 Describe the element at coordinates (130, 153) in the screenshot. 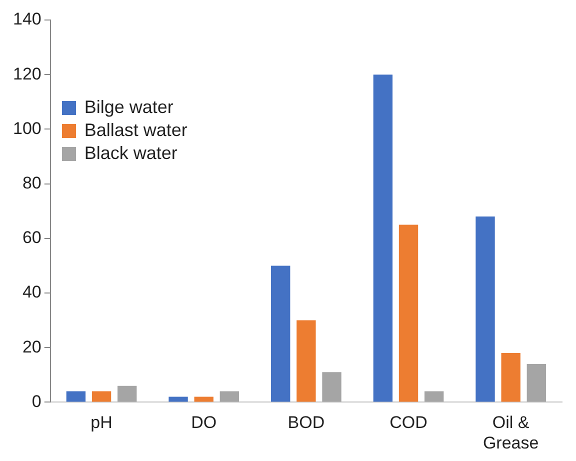

I see `legend-label: Black water` at that location.